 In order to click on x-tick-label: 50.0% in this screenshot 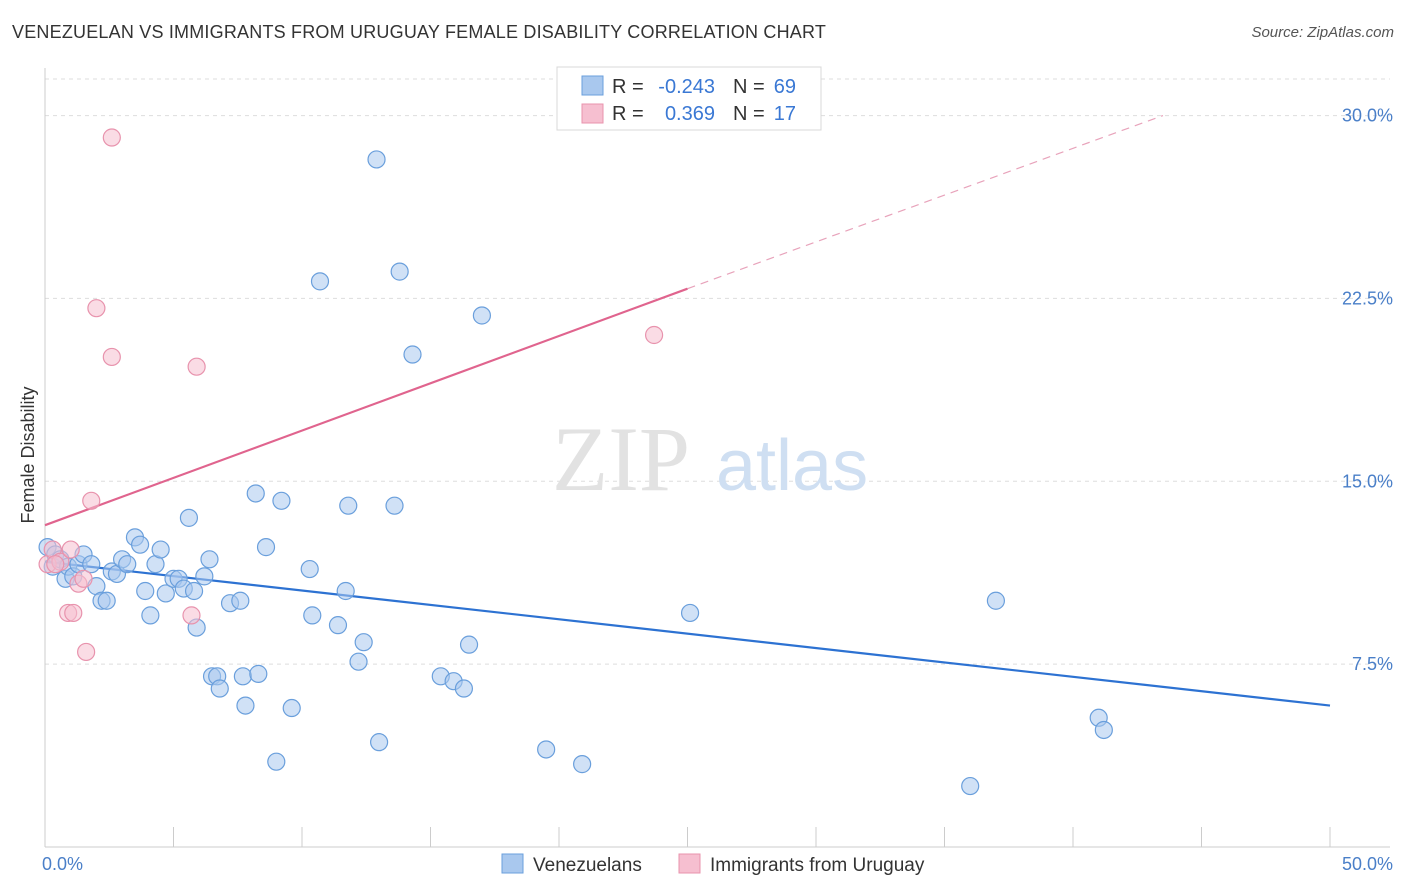, I will do `click(1367, 864)`.